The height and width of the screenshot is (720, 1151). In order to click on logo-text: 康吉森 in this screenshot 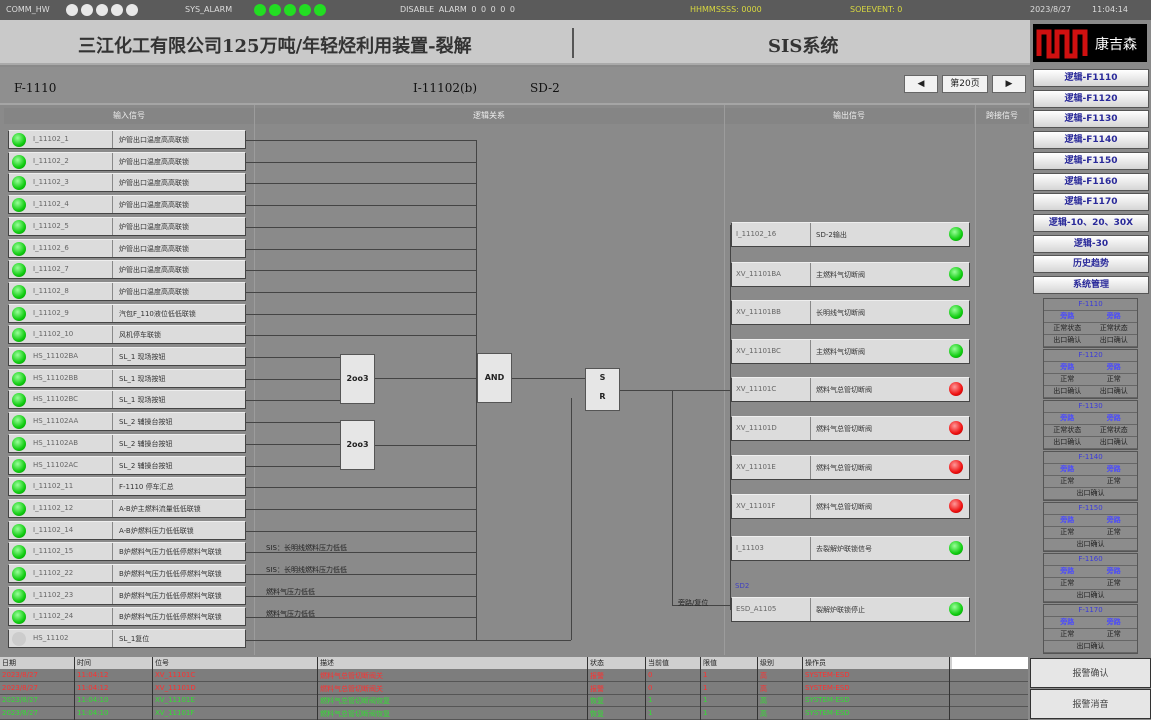, I will do `click(1116, 45)`.